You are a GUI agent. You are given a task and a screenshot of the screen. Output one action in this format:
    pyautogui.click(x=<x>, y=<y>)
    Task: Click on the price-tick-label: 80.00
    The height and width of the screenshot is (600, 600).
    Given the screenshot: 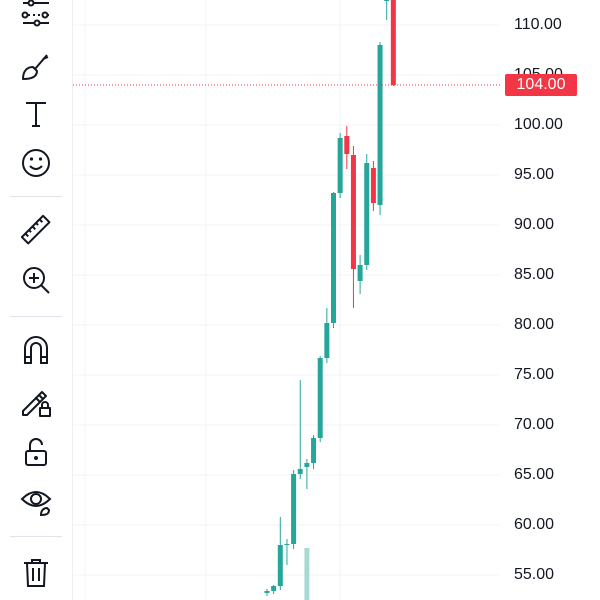 What is the action you would take?
    pyautogui.click(x=534, y=324)
    